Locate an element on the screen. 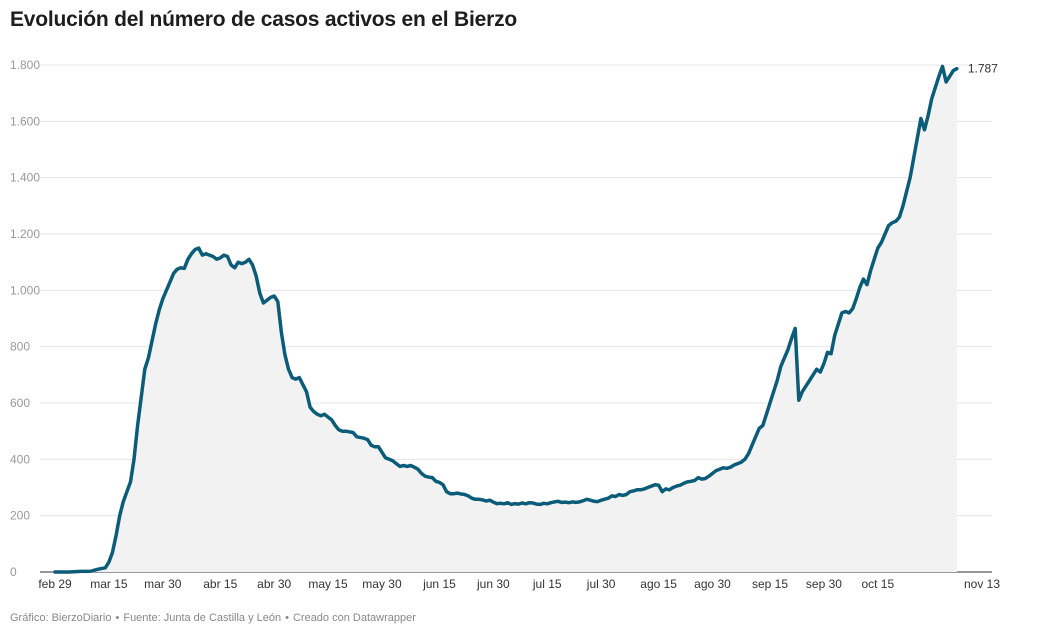 The height and width of the screenshot is (641, 1044). x-tick-label: abr 30 is located at coordinates (274, 584).